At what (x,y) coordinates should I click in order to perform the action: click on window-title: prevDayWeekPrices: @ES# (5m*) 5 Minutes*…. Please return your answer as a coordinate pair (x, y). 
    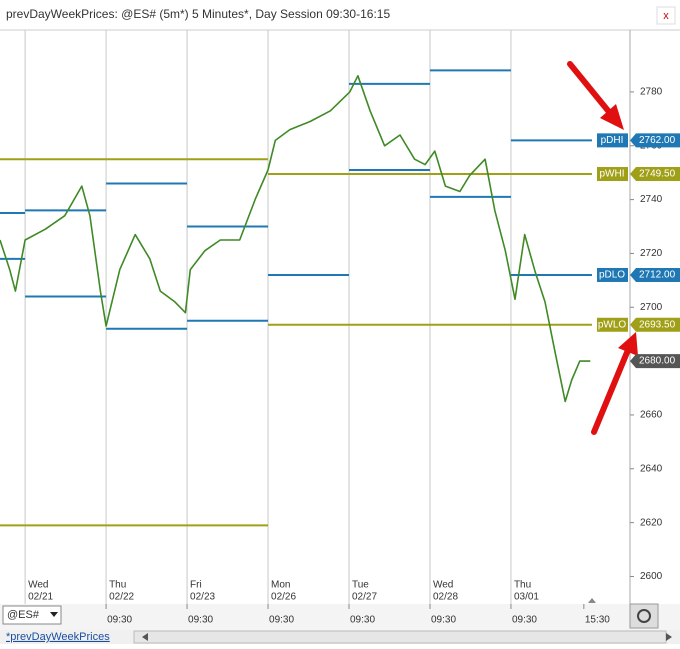
    Looking at the image, I should click on (198, 14).